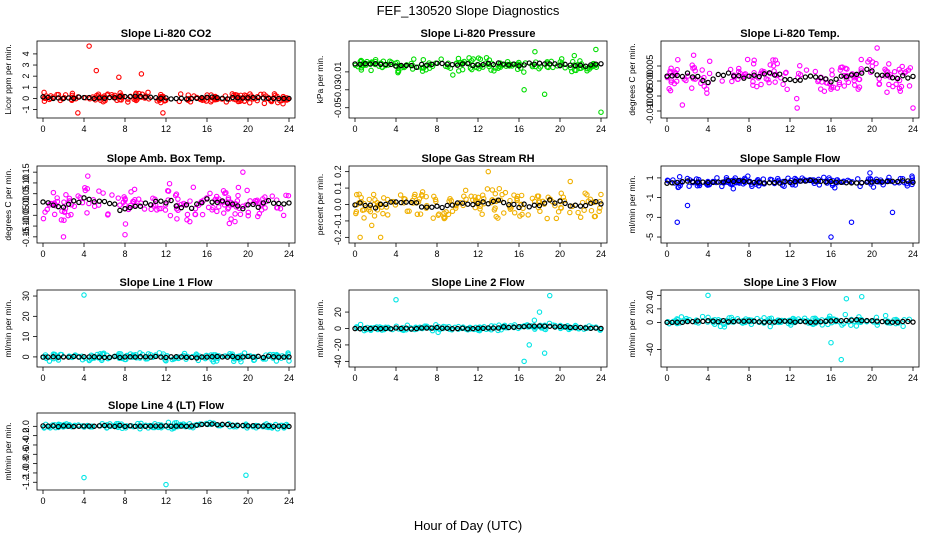  I want to click on panel-title: Slope Sample Flow, so click(790, 159).